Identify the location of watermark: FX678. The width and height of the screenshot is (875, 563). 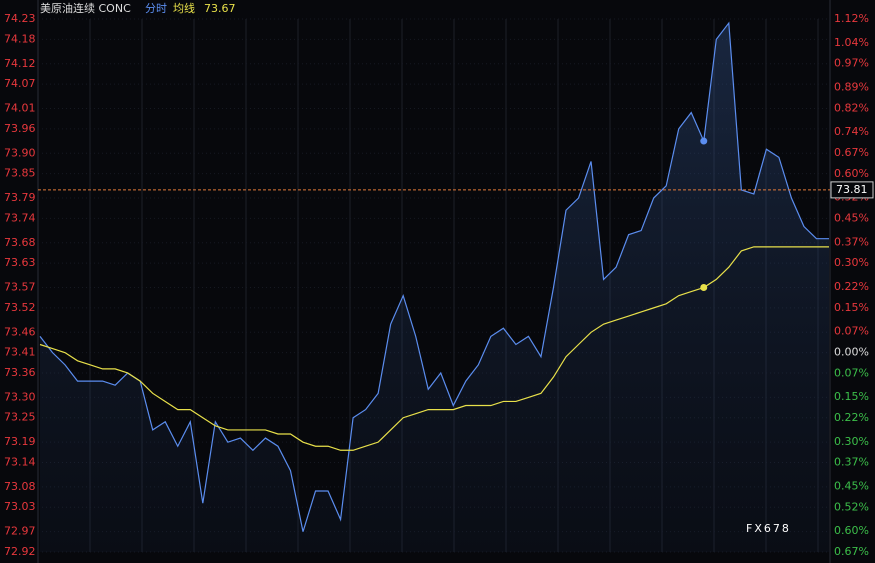
(768, 528).